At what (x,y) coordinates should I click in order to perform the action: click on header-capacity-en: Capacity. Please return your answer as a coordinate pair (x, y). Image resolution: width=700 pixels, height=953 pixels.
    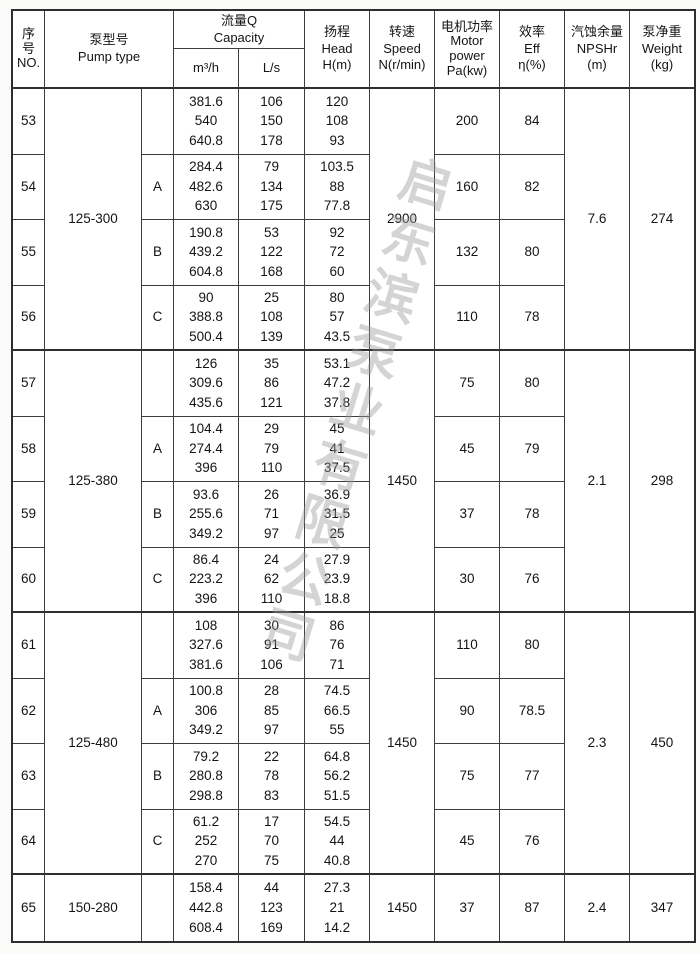
    Looking at the image, I should click on (239, 37).